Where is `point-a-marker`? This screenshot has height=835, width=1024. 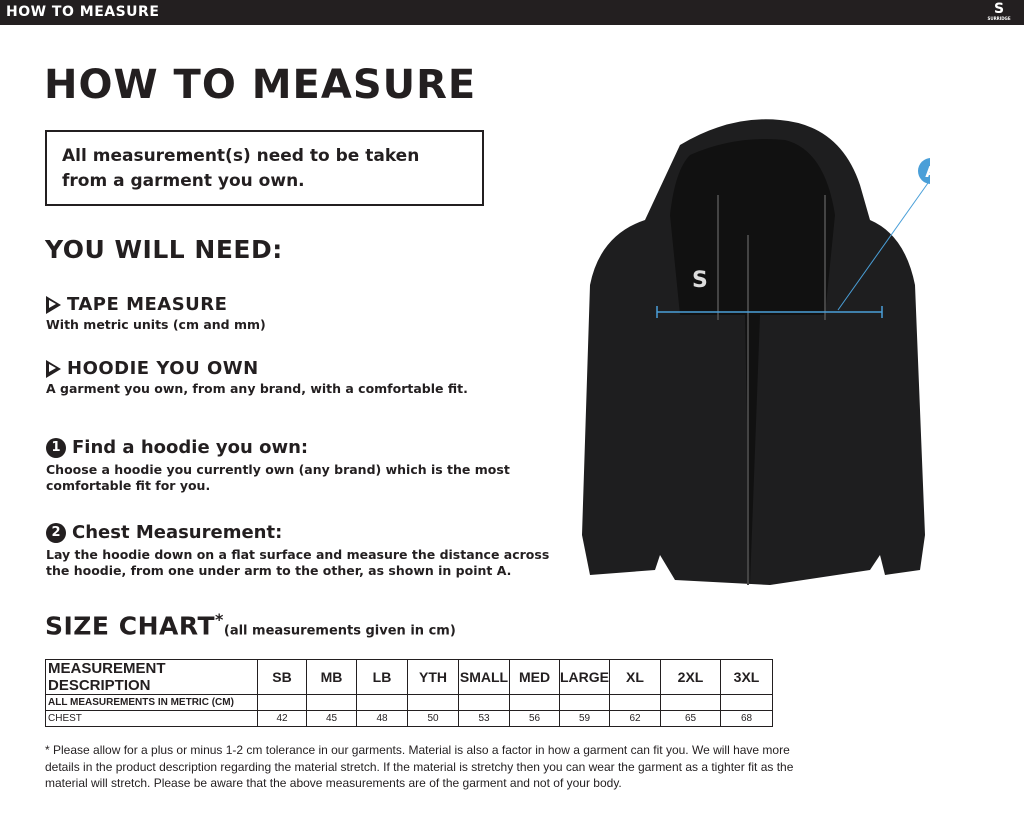
point-a-marker is located at coordinates (924, 171).